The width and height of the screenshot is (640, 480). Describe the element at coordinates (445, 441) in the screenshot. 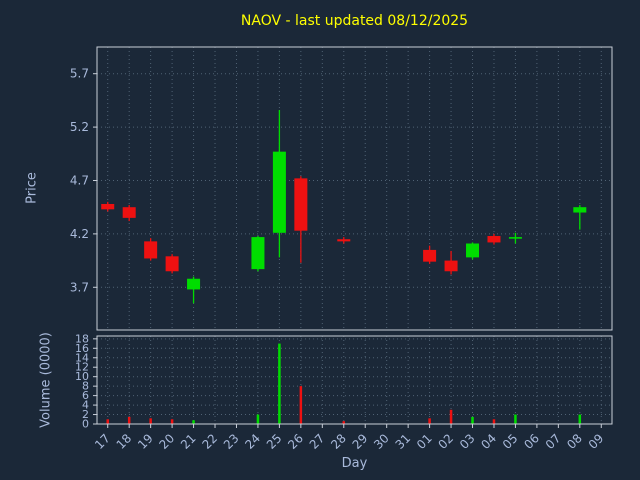

I see `x-tick-label: 02` at that location.